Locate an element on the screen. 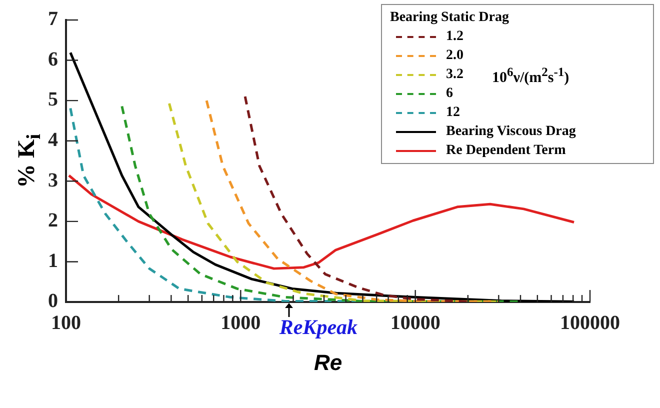 This screenshot has width=660, height=408. y-tick-label: 1 is located at coordinates (53, 261).